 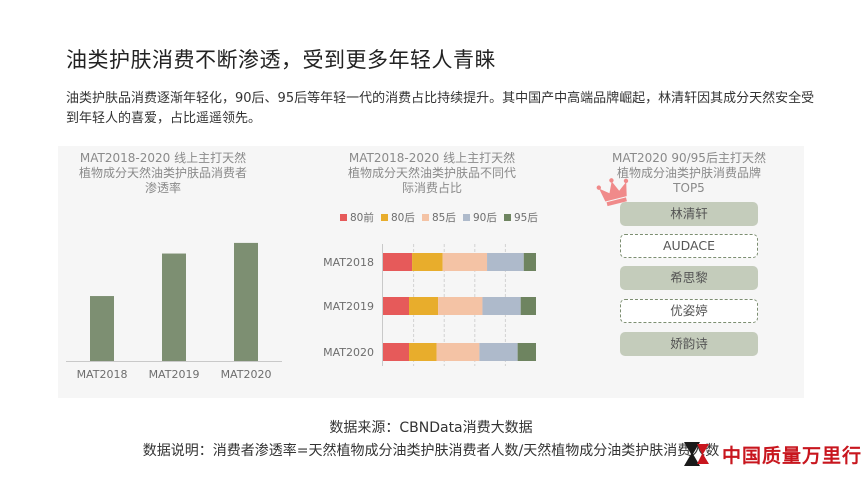 What do you see at coordinates (102, 374) in the screenshot?
I see `chart1-tick-label: MAT2018` at bounding box center [102, 374].